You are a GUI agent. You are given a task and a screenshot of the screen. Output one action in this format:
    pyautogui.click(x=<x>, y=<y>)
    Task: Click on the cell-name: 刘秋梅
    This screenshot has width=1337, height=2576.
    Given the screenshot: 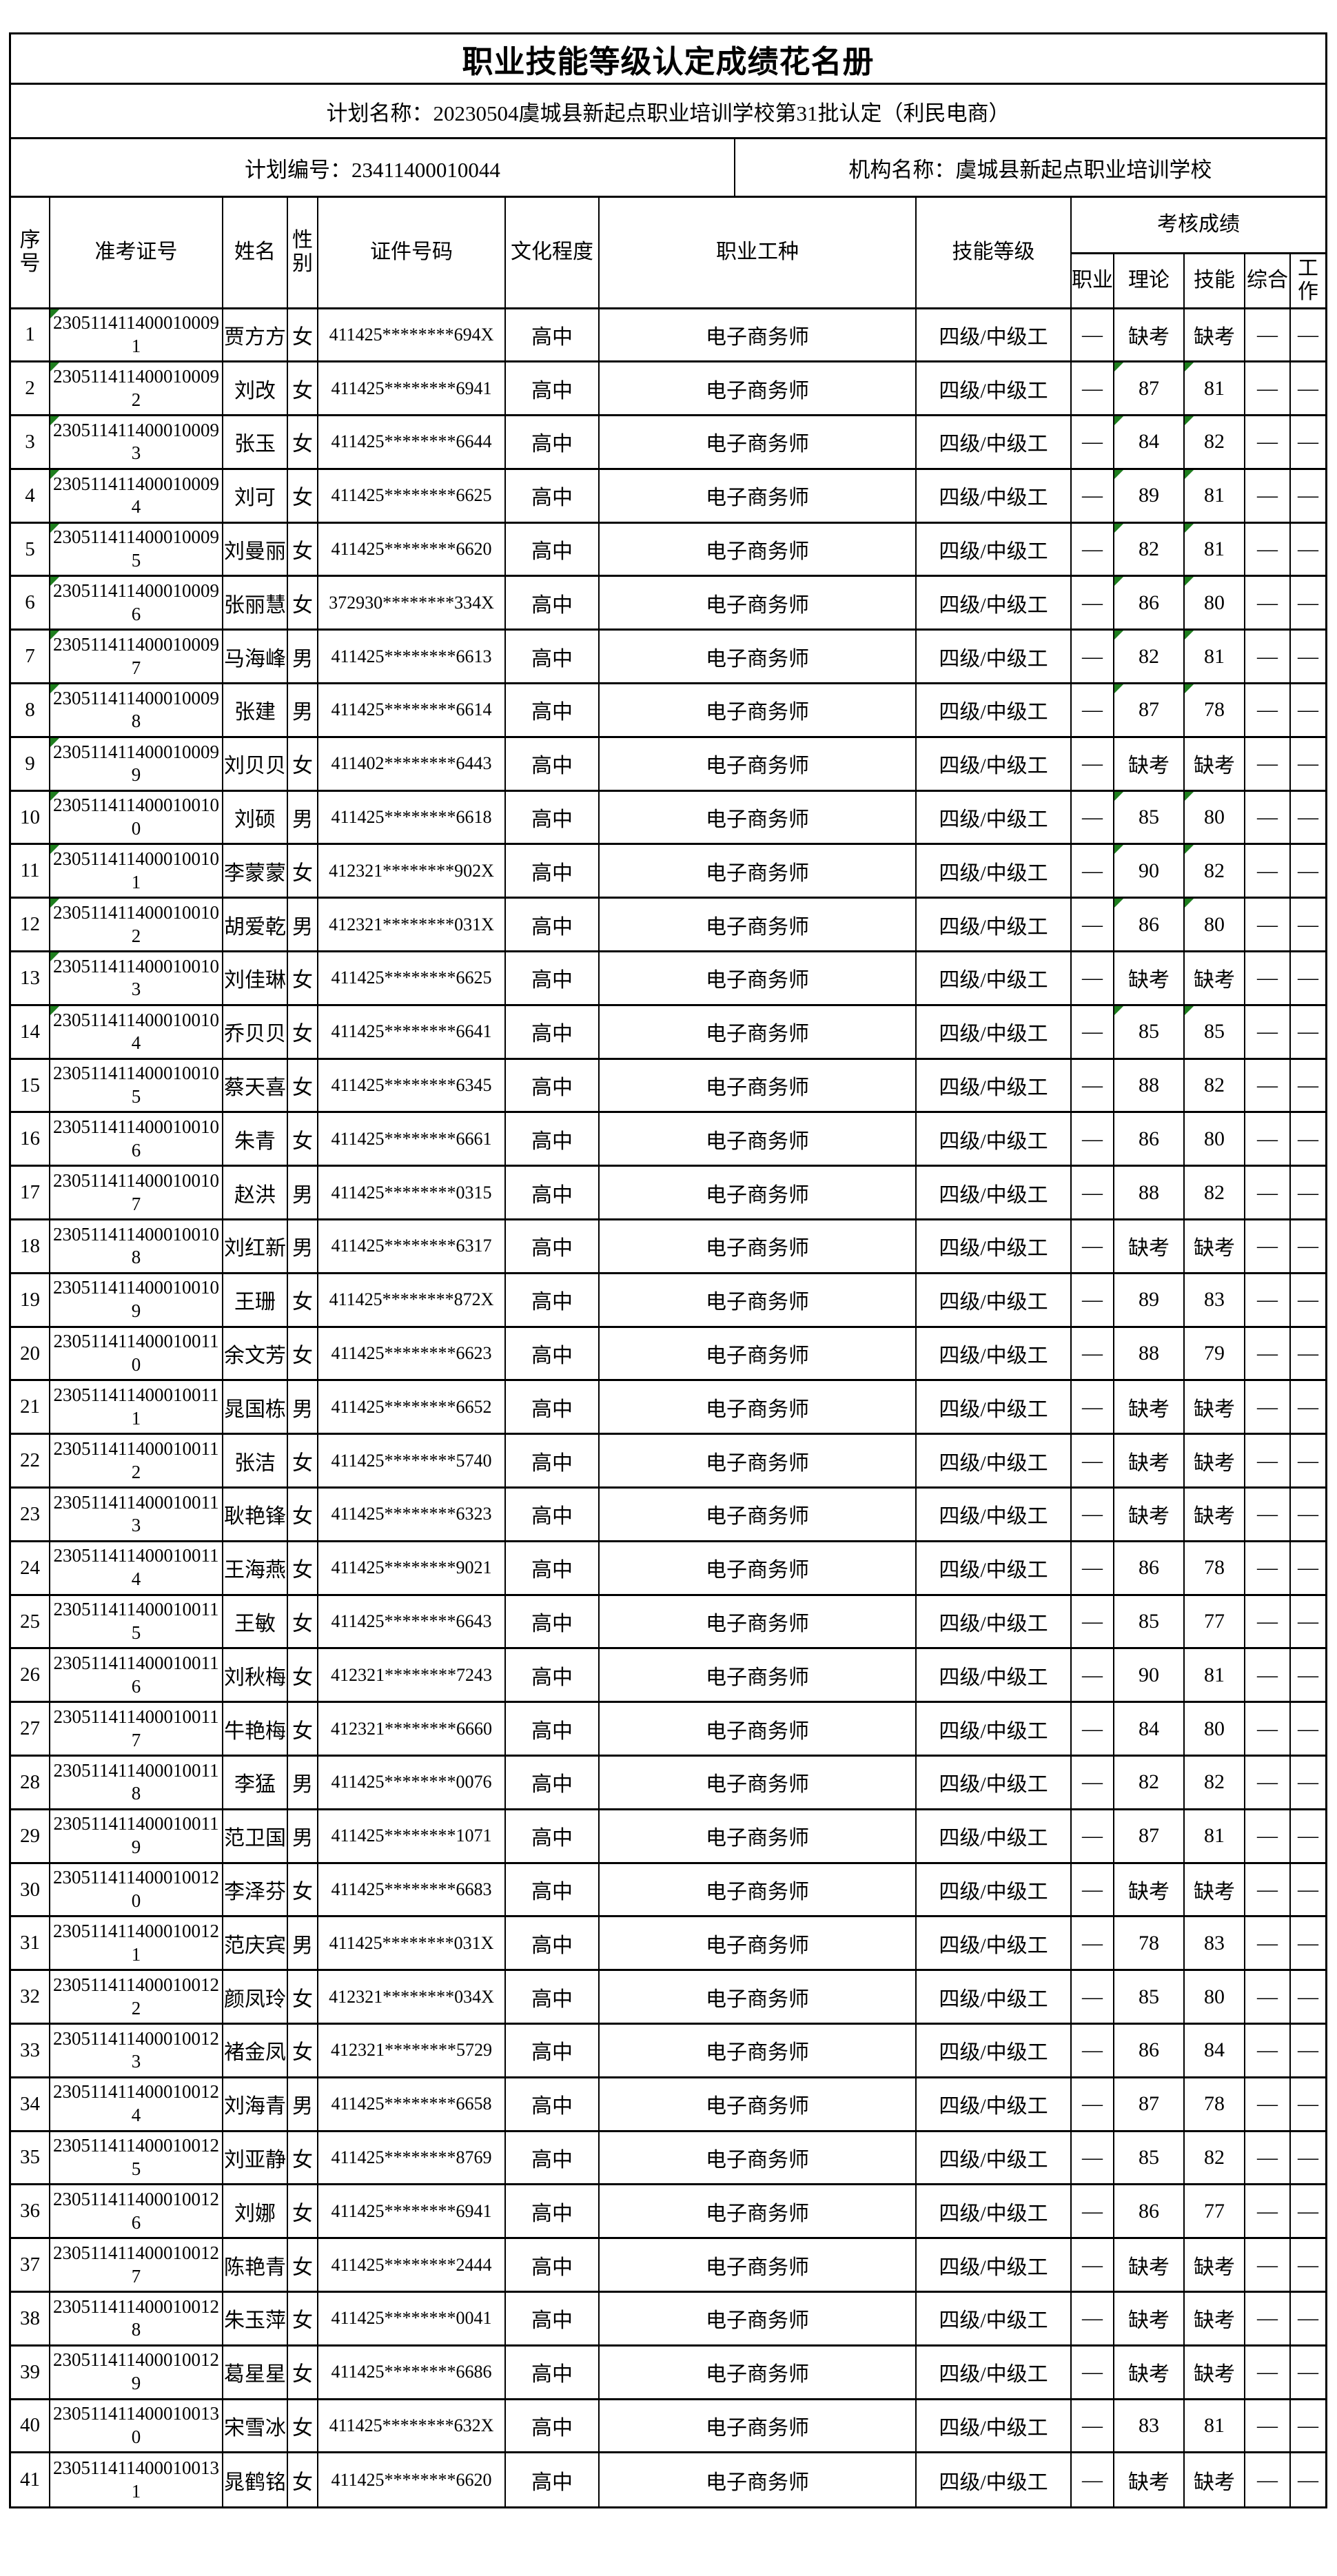 What is the action you would take?
    pyautogui.click(x=255, y=1675)
    